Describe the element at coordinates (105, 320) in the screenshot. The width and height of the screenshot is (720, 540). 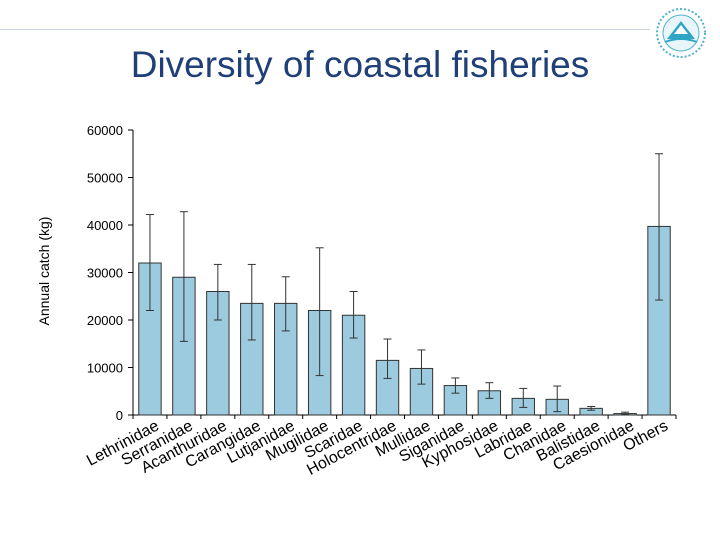
I see `y-tick-label: 20000` at that location.